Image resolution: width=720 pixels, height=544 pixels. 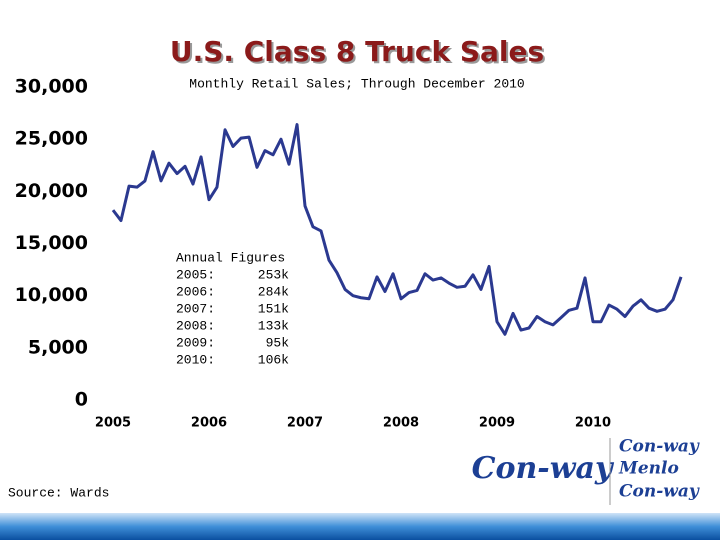 What do you see at coordinates (273, 291) in the screenshot?
I see `annual-value: 284k` at bounding box center [273, 291].